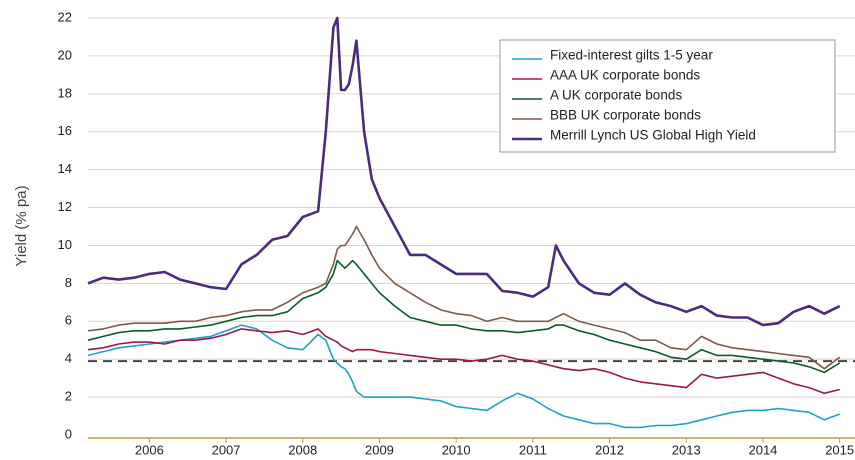  What do you see at coordinates (616, 95) in the screenshot?
I see `legend-label: A UK corporate bonds` at bounding box center [616, 95].